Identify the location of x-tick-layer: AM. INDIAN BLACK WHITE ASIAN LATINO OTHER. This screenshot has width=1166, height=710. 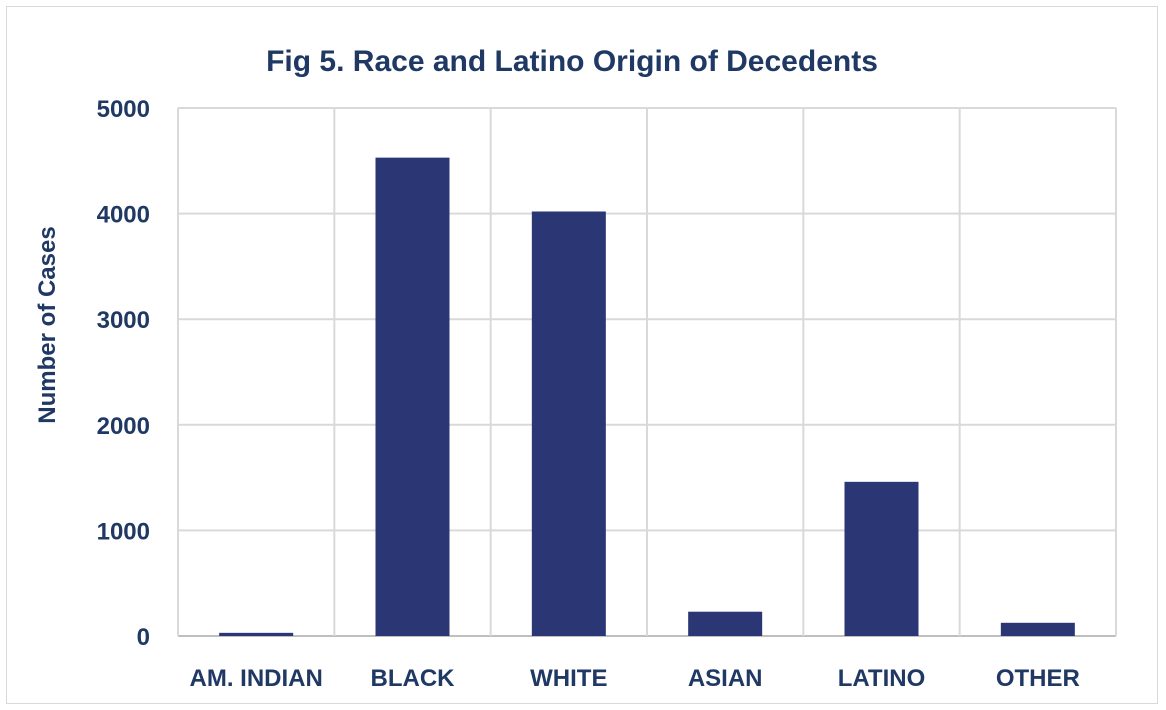
(635, 678).